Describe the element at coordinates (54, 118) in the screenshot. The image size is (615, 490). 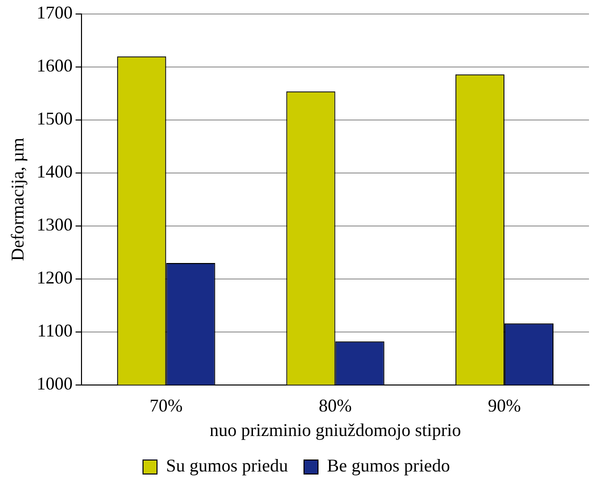
I see `y-tick-label: 1500` at that location.